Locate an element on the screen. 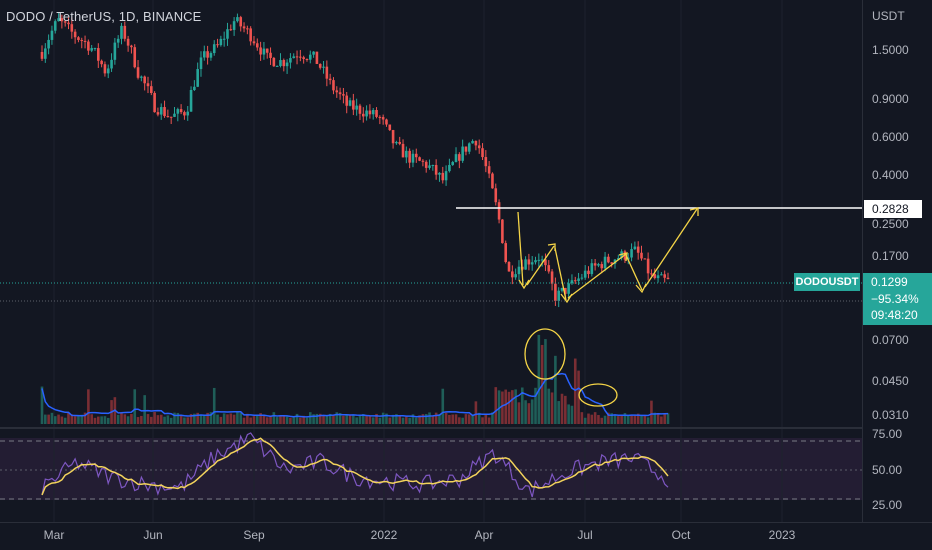  bar-countdown: 09:48:20 is located at coordinates (894, 315).